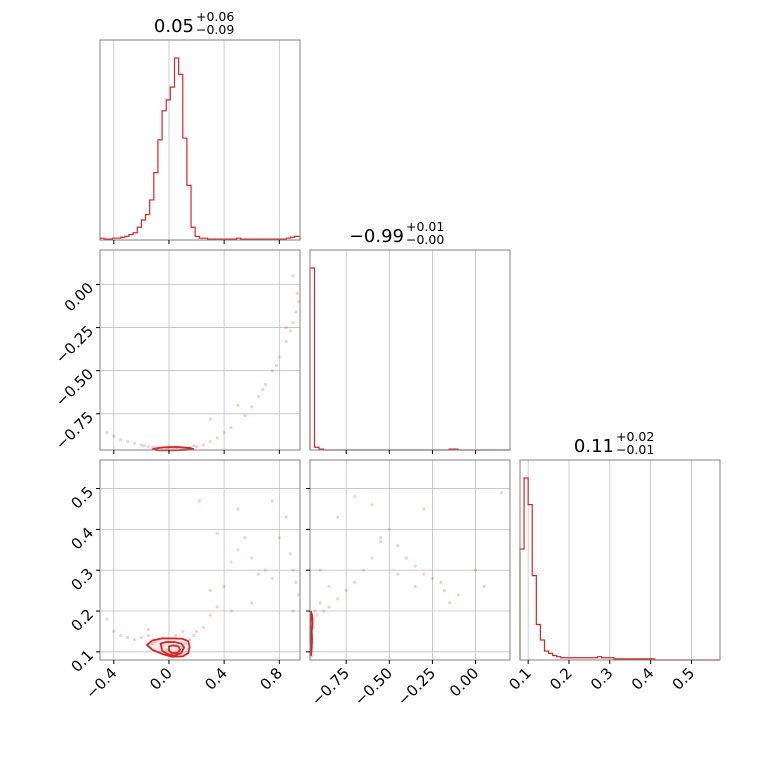  What do you see at coordinates (82, 661) in the screenshot?
I see `ytick-label-param-2-0: 0.1` at bounding box center [82, 661].